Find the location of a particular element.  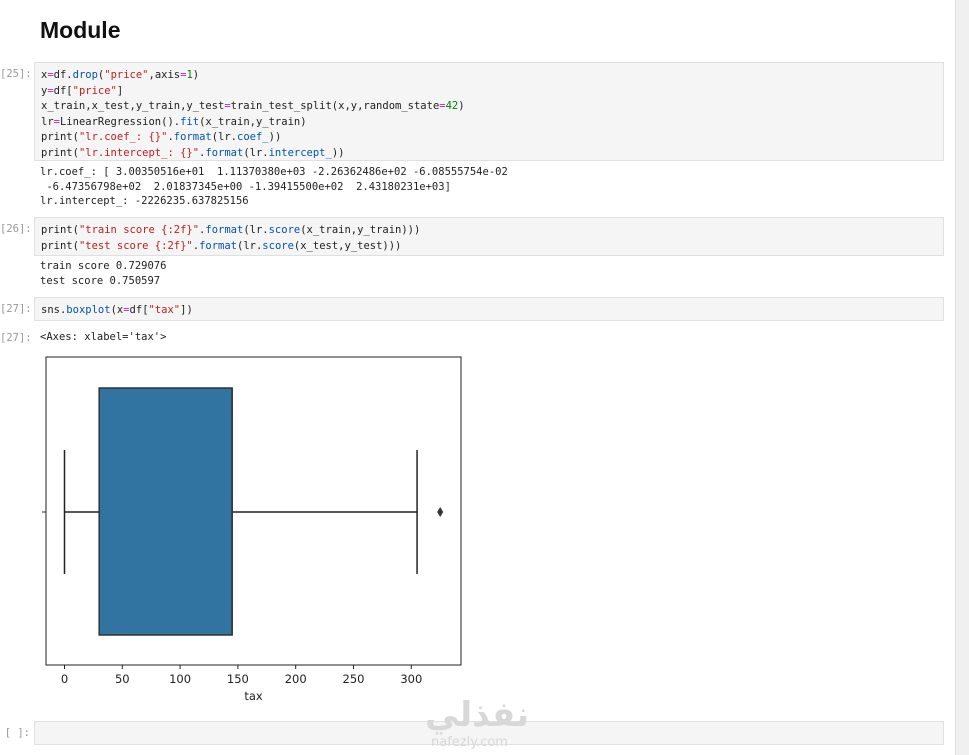

code-token: coef_ is located at coordinates (253, 137).